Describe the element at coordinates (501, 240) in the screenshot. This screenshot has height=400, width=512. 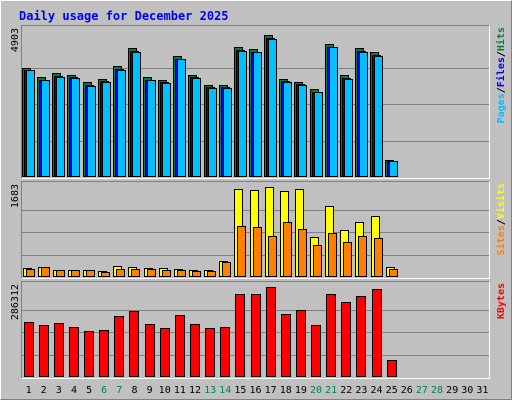
I see `legend-entry: Sites` at that location.